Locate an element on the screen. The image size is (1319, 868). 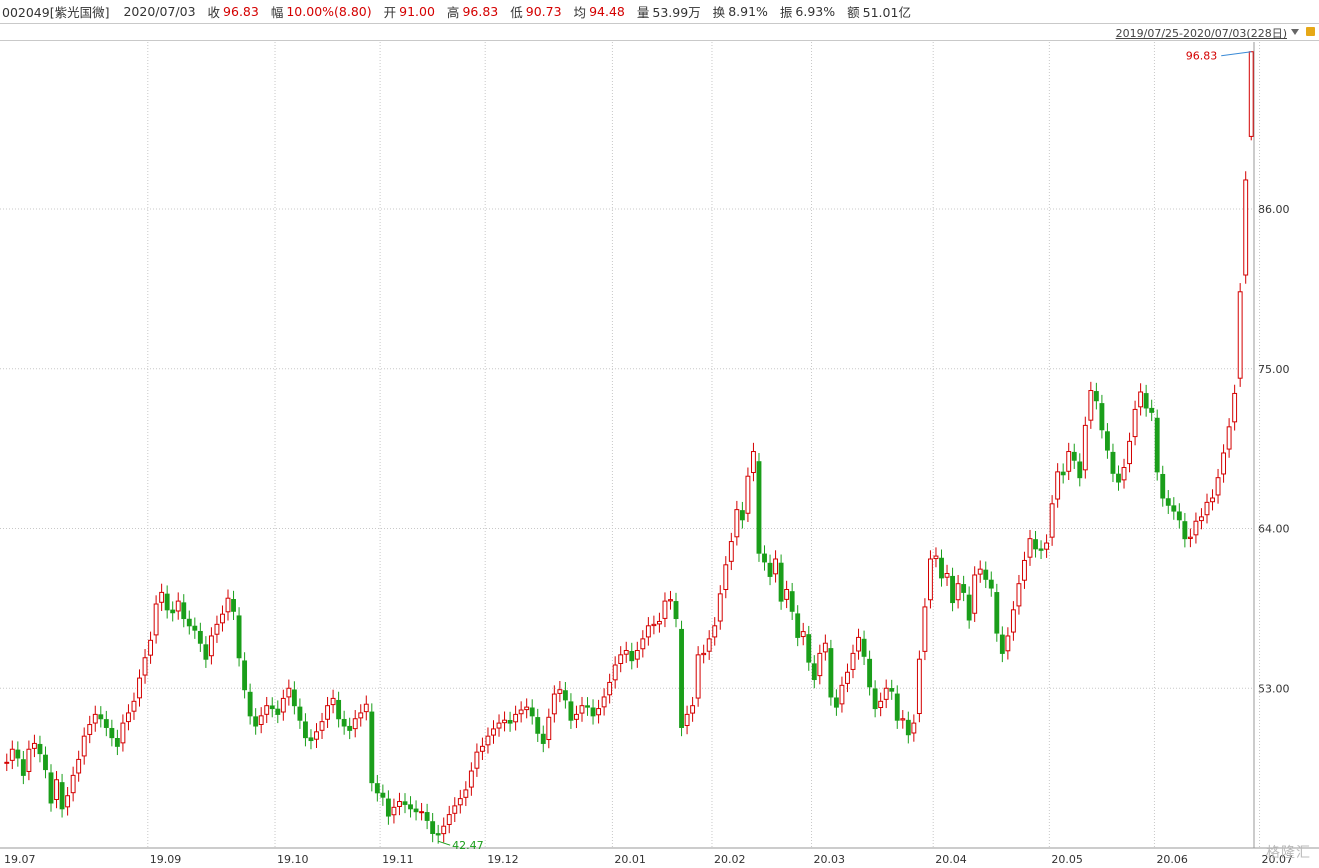
close-label: 收 is located at coordinates (214, 12).